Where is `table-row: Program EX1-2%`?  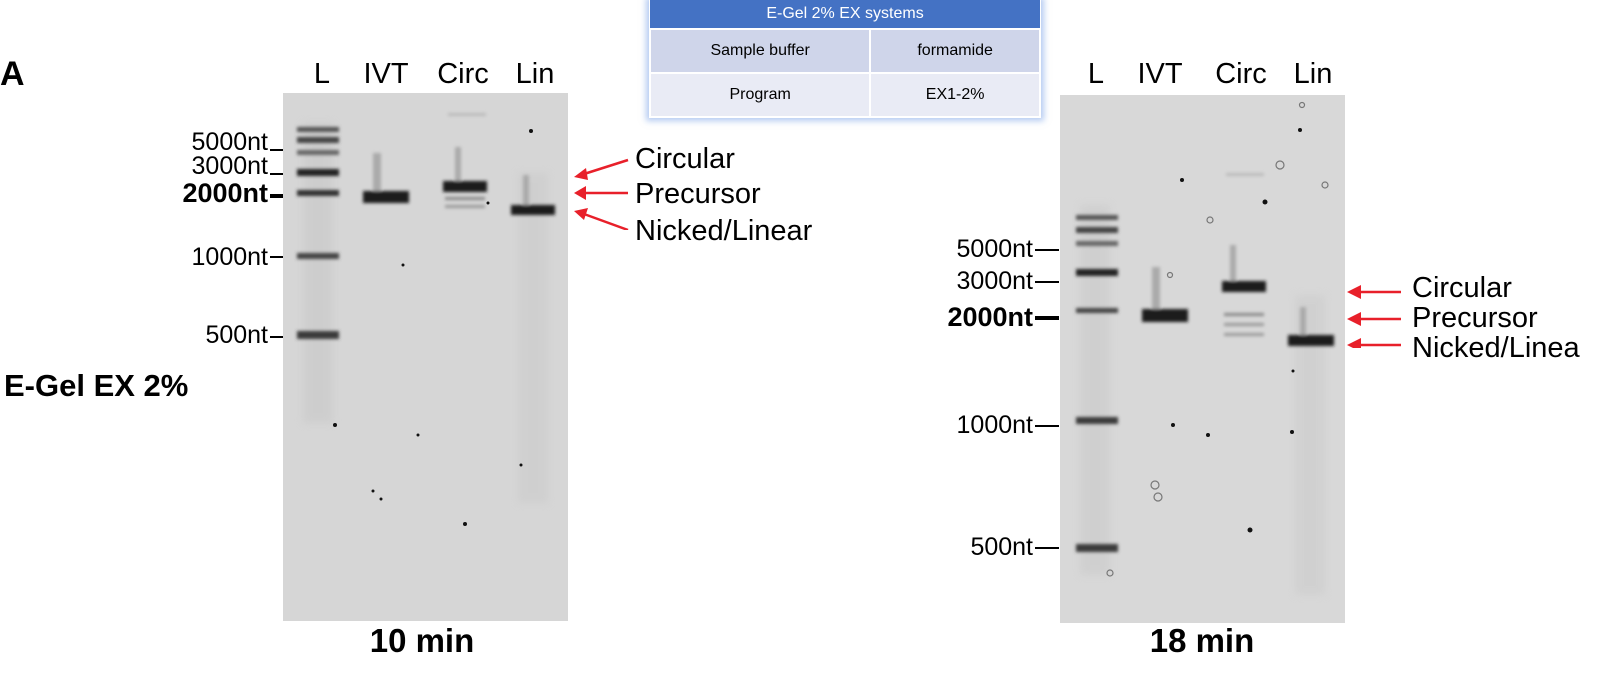
table-row: Program EX1-2% is located at coordinates (844, 95).